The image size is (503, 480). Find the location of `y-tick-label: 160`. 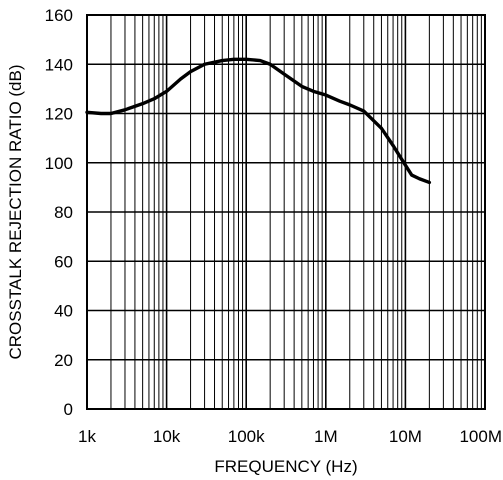

y-tick-label: 160 is located at coordinates (59, 15).